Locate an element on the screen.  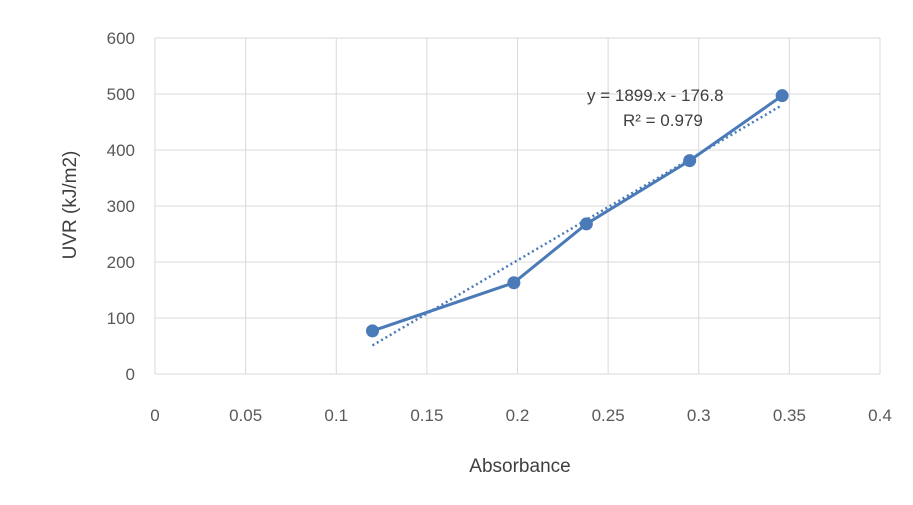
y-tick-label: 100 is located at coordinates (121, 318).